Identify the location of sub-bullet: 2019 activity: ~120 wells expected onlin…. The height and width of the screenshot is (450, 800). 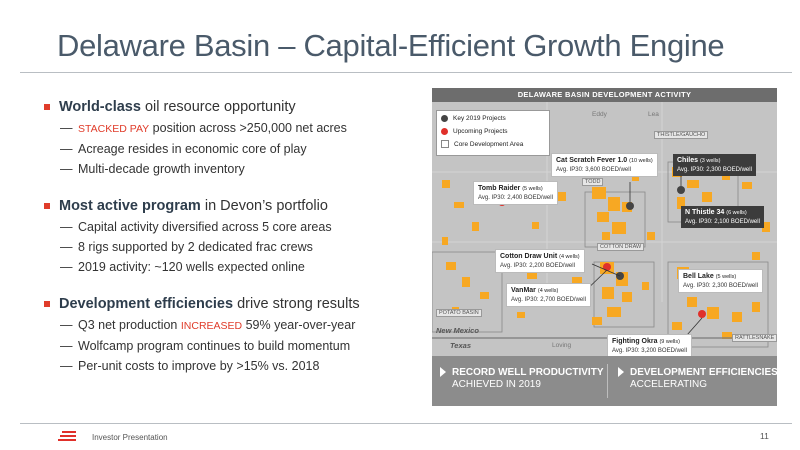
(232, 267).